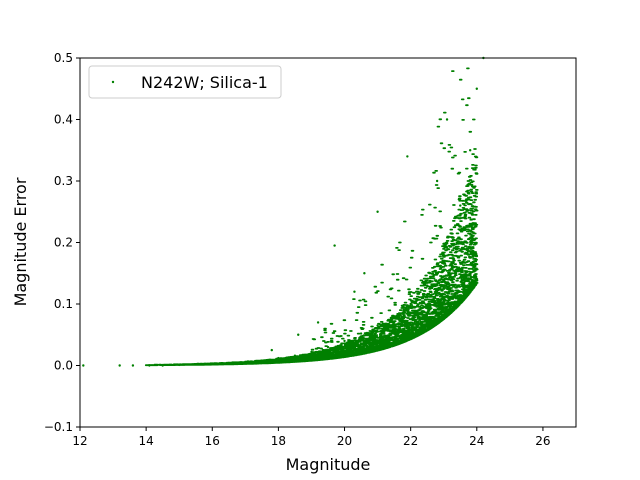  What do you see at coordinates (63, 366) in the screenshot?
I see `y-tick-label: 0.0` at bounding box center [63, 366].